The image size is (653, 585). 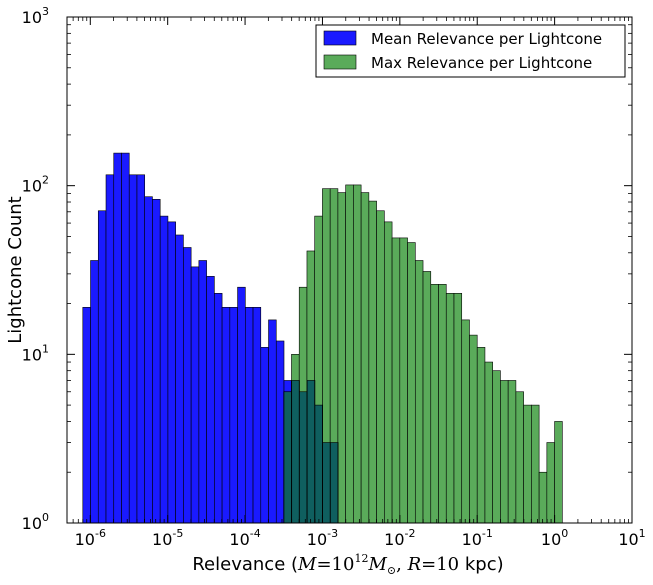 What do you see at coordinates (631, 538) in the screenshot?
I see `x-tick-label: 10¹` at bounding box center [631, 538].